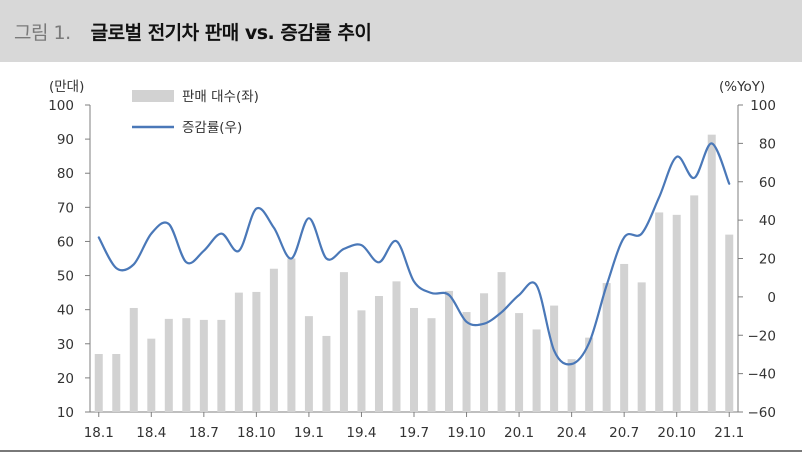  Describe the element at coordinates (767, 144) in the screenshot. I see `right-tick-label: 80` at that location.